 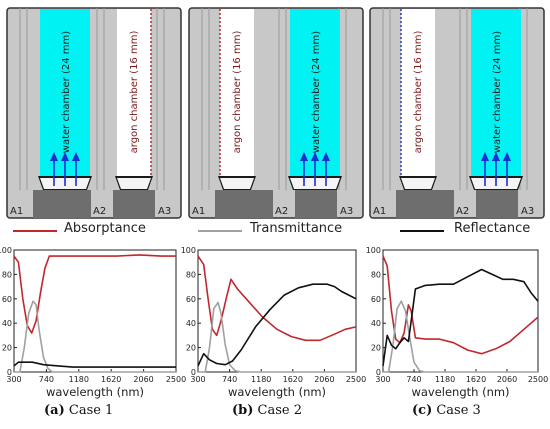 I want to click on legend-absorptance: Absorptance, so click(x=105, y=228).